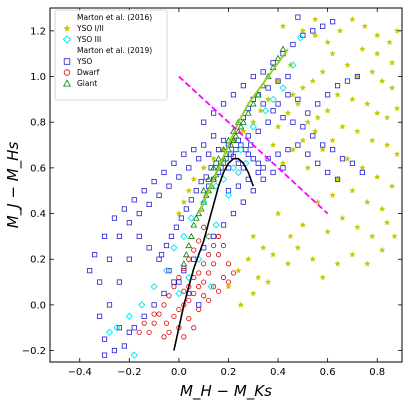 The image size is (407, 407). What do you see at coordinates (229, 372) in the screenshot?
I see `x-tick-label: 0.2` at bounding box center [229, 372].